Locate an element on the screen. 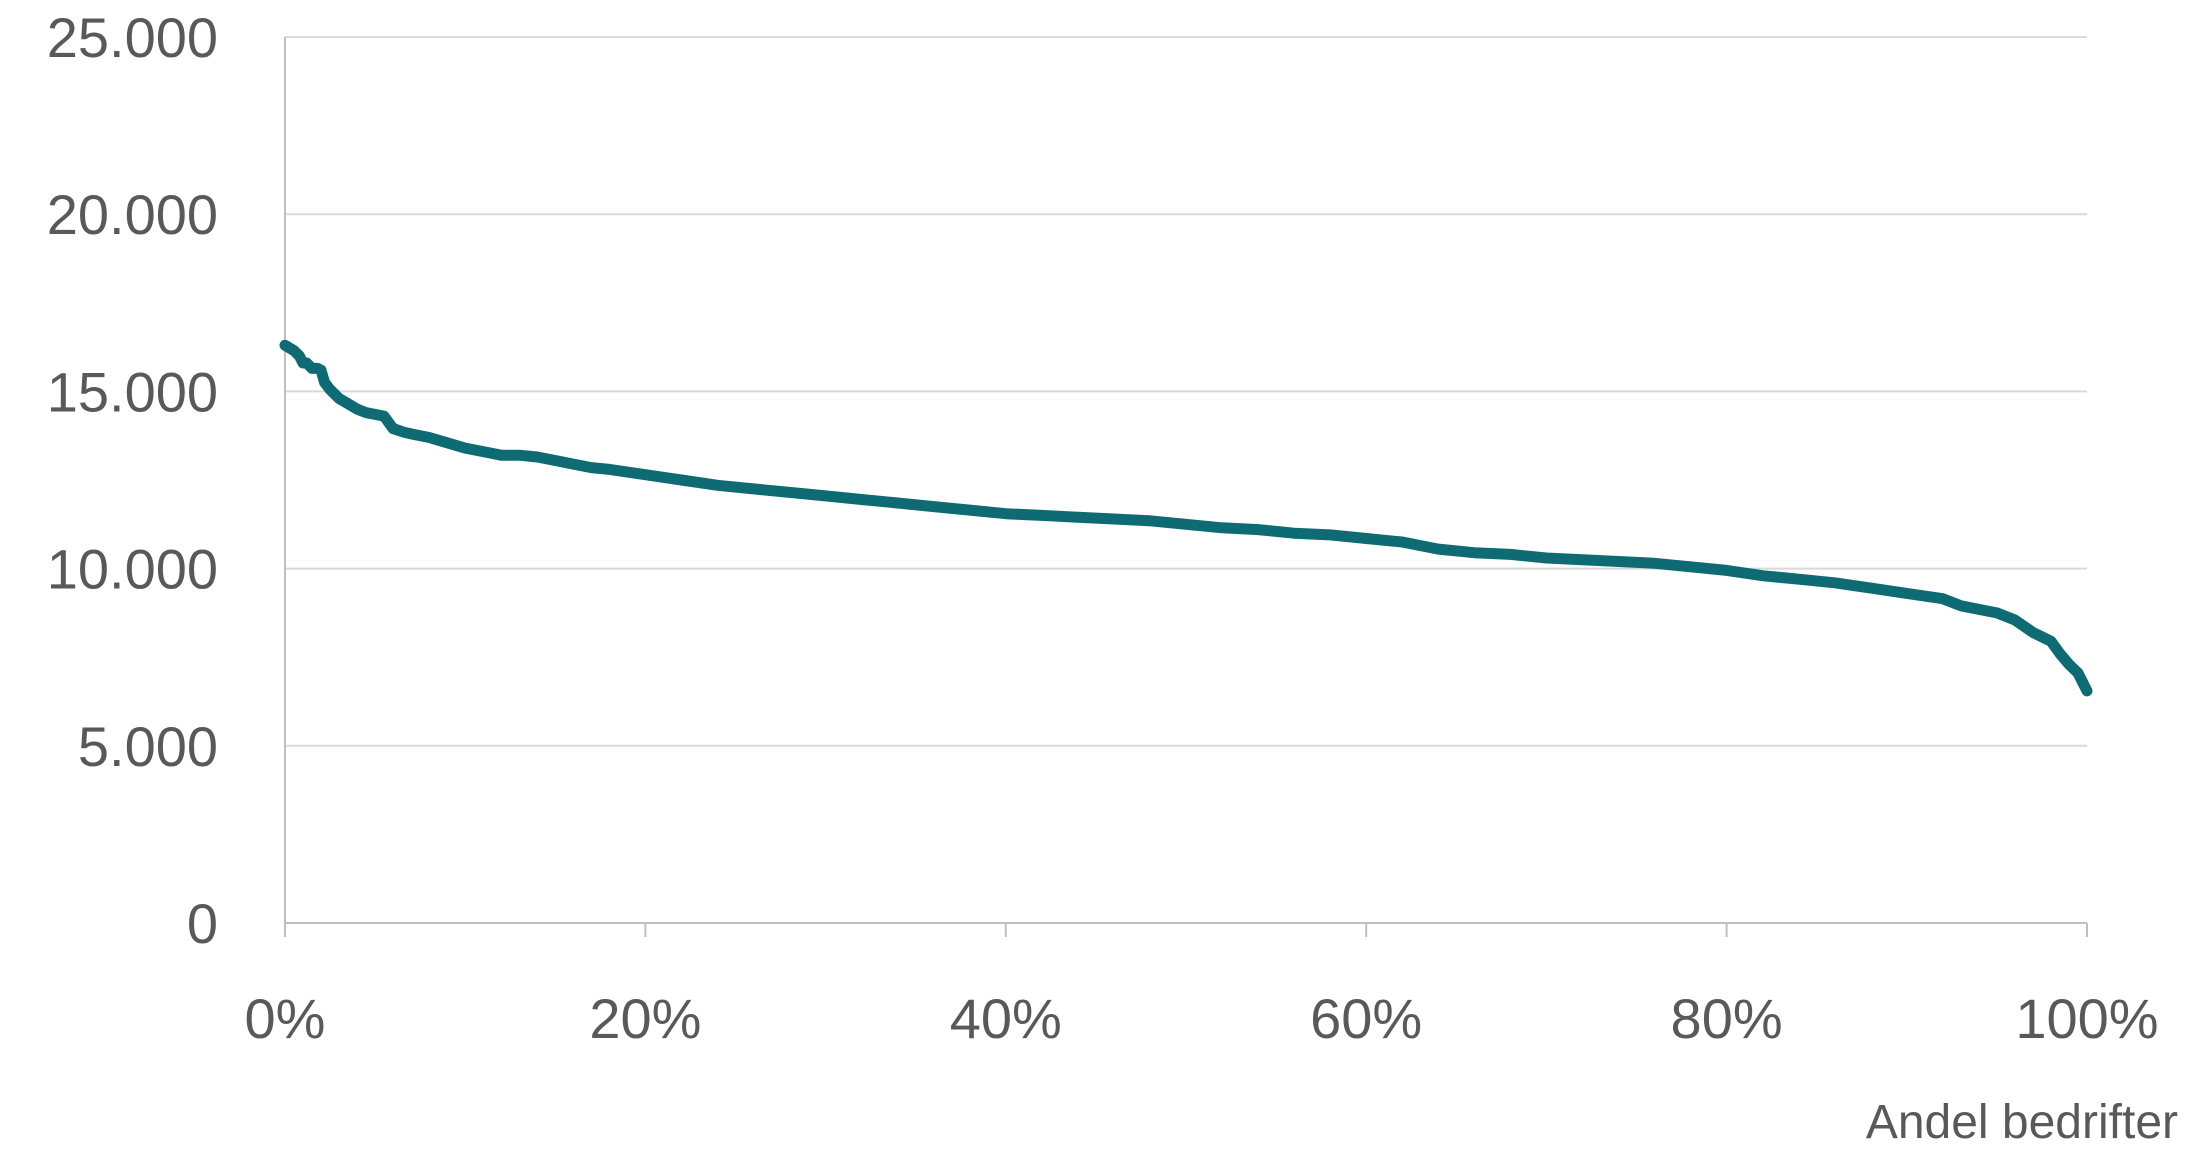 The width and height of the screenshot is (2190, 1150). y-tick-label: 0 is located at coordinates (202, 923).